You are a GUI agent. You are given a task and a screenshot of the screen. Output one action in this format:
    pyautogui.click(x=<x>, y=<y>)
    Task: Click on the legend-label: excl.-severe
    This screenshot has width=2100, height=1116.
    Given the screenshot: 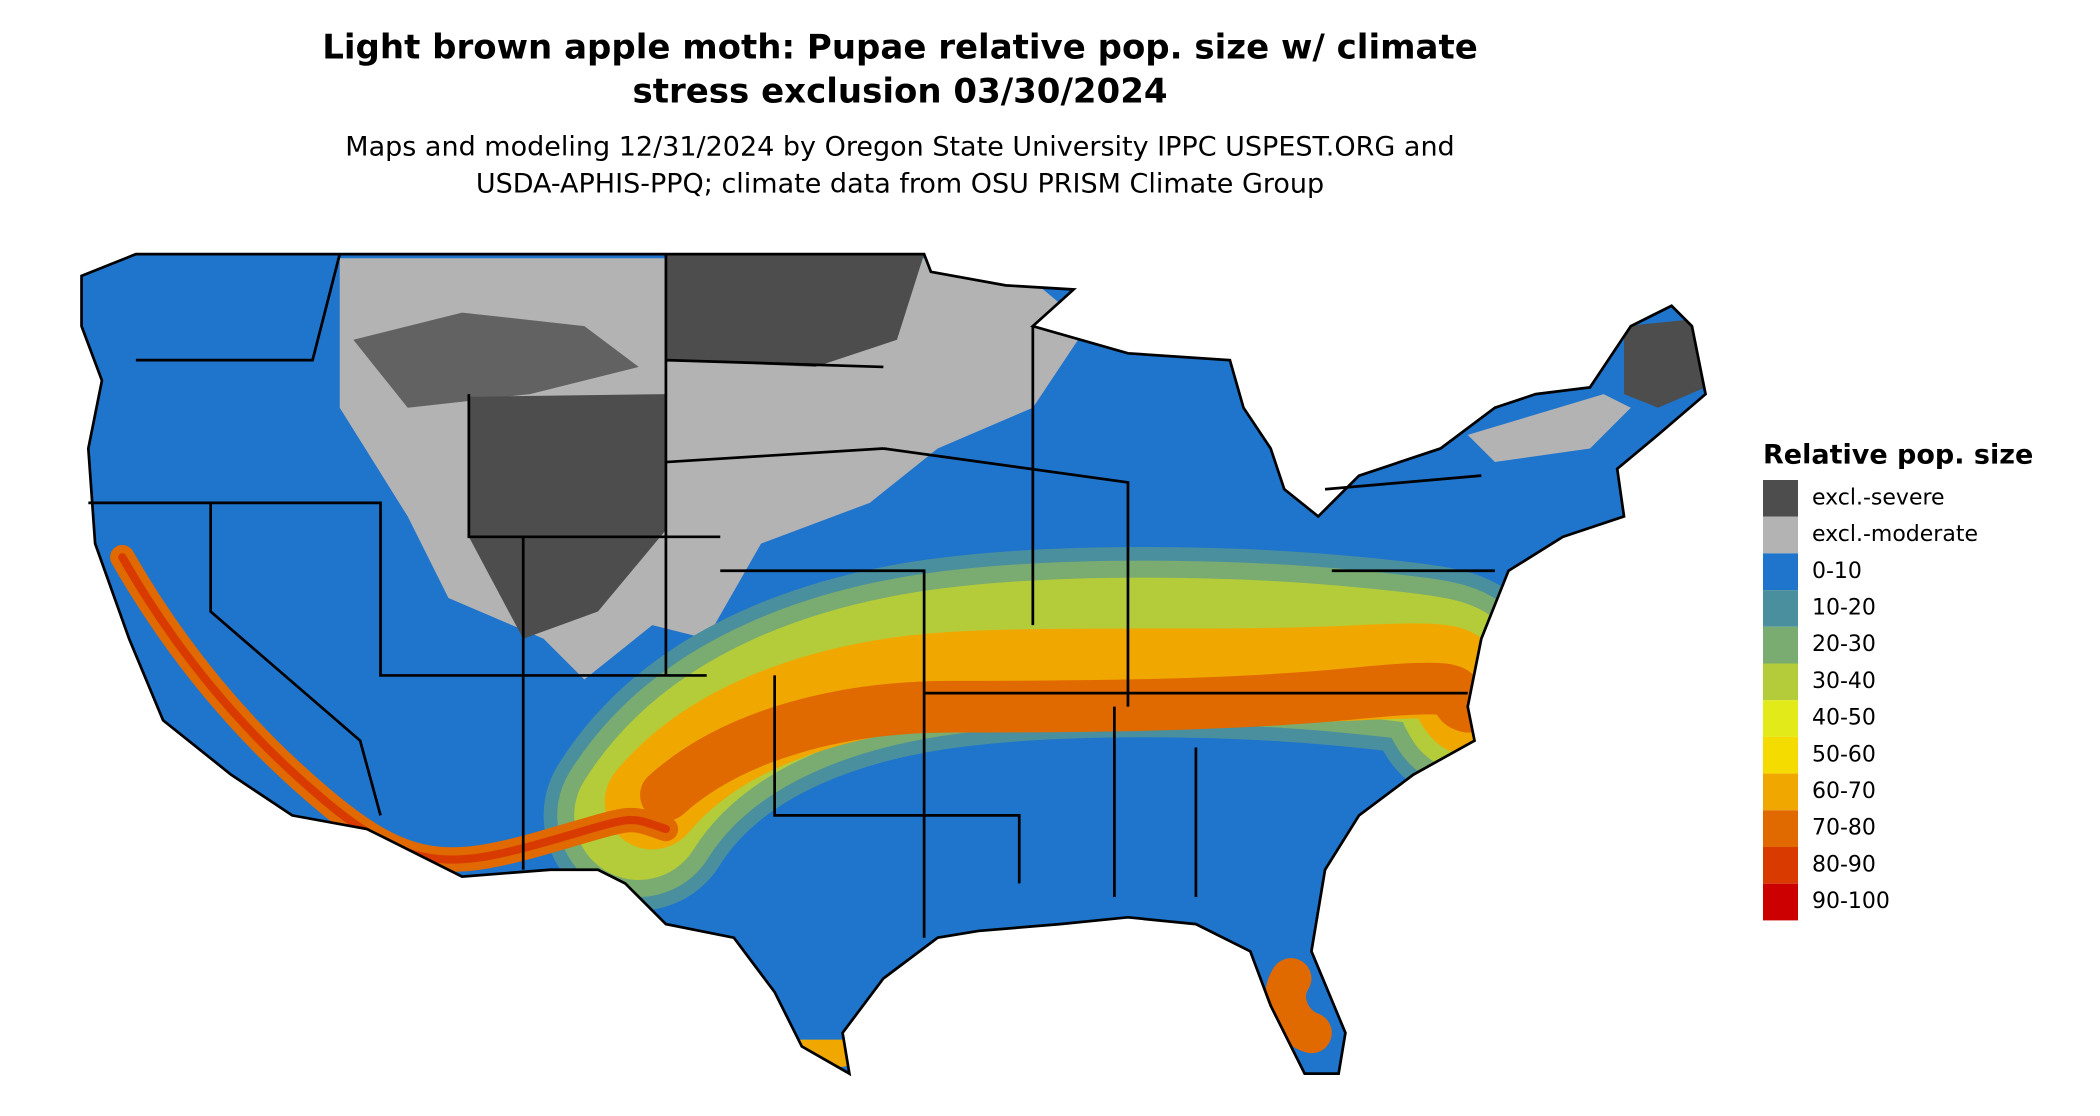 What is the action you would take?
    pyautogui.click(x=1878, y=497)
    